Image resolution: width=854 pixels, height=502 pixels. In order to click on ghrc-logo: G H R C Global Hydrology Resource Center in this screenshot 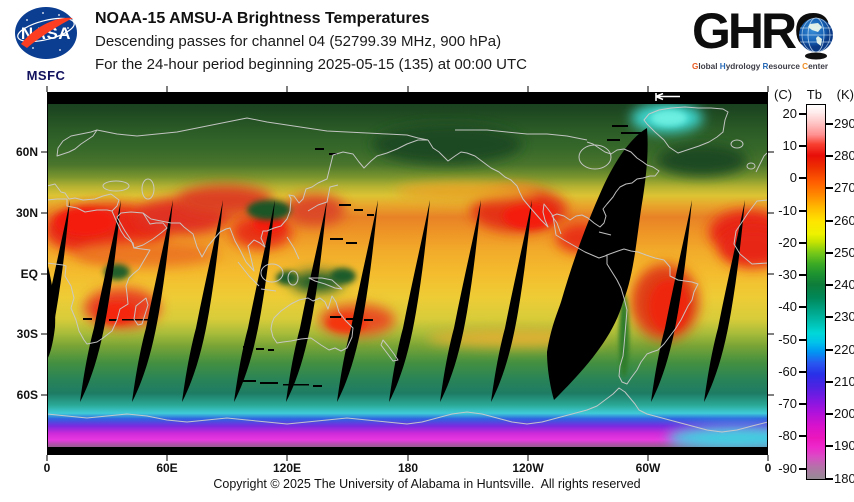, I will do `click(773, 43)`.